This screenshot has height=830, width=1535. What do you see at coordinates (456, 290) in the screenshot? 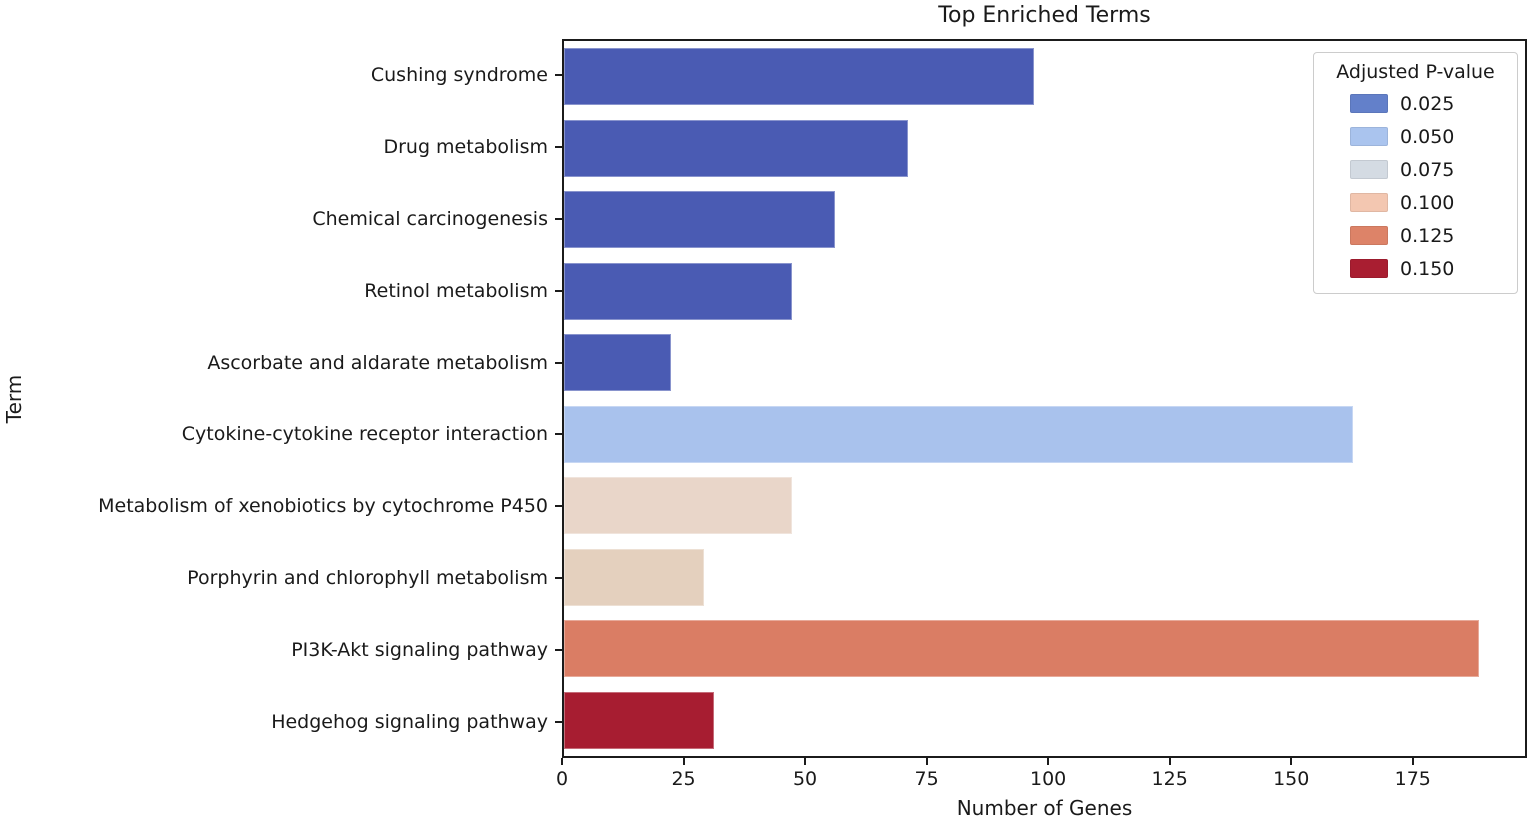
I see `y-tick-label: Retinol metabolism` at bounding box center [456, 290].